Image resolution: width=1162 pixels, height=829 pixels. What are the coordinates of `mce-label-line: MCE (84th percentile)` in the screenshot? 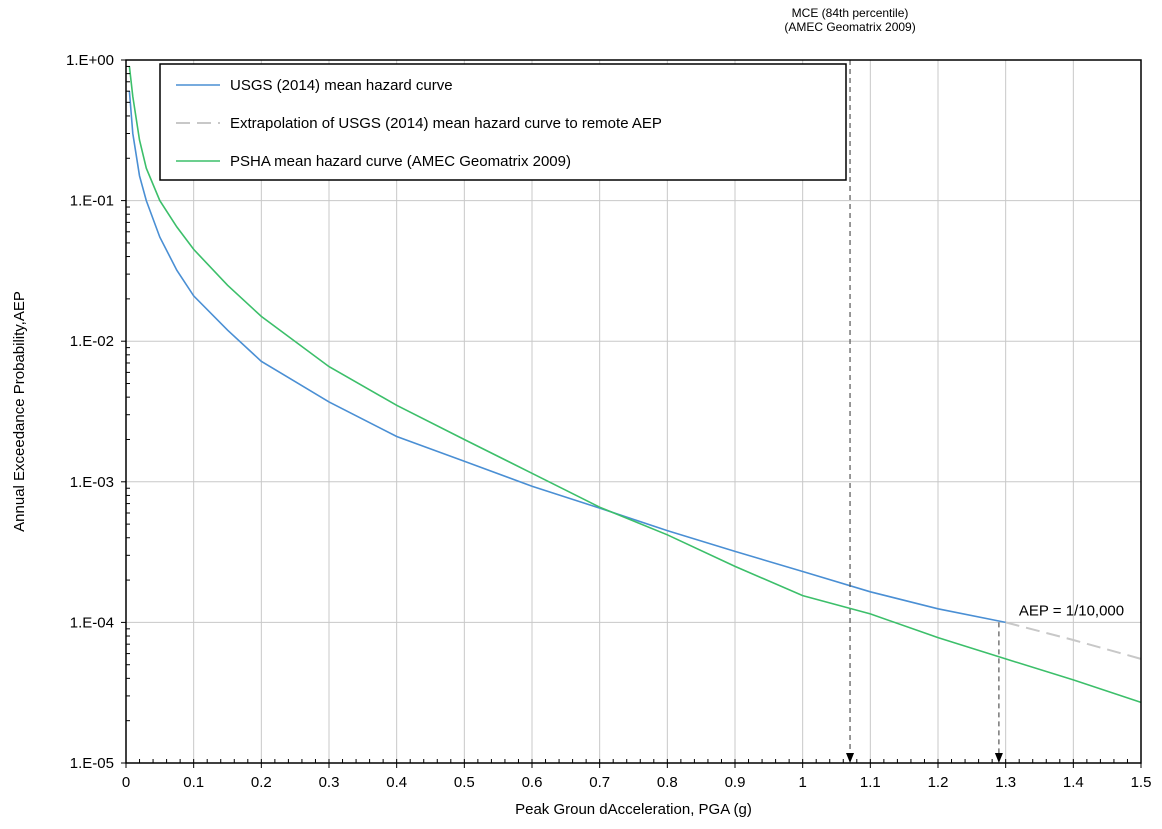 It's located at (850, 13).